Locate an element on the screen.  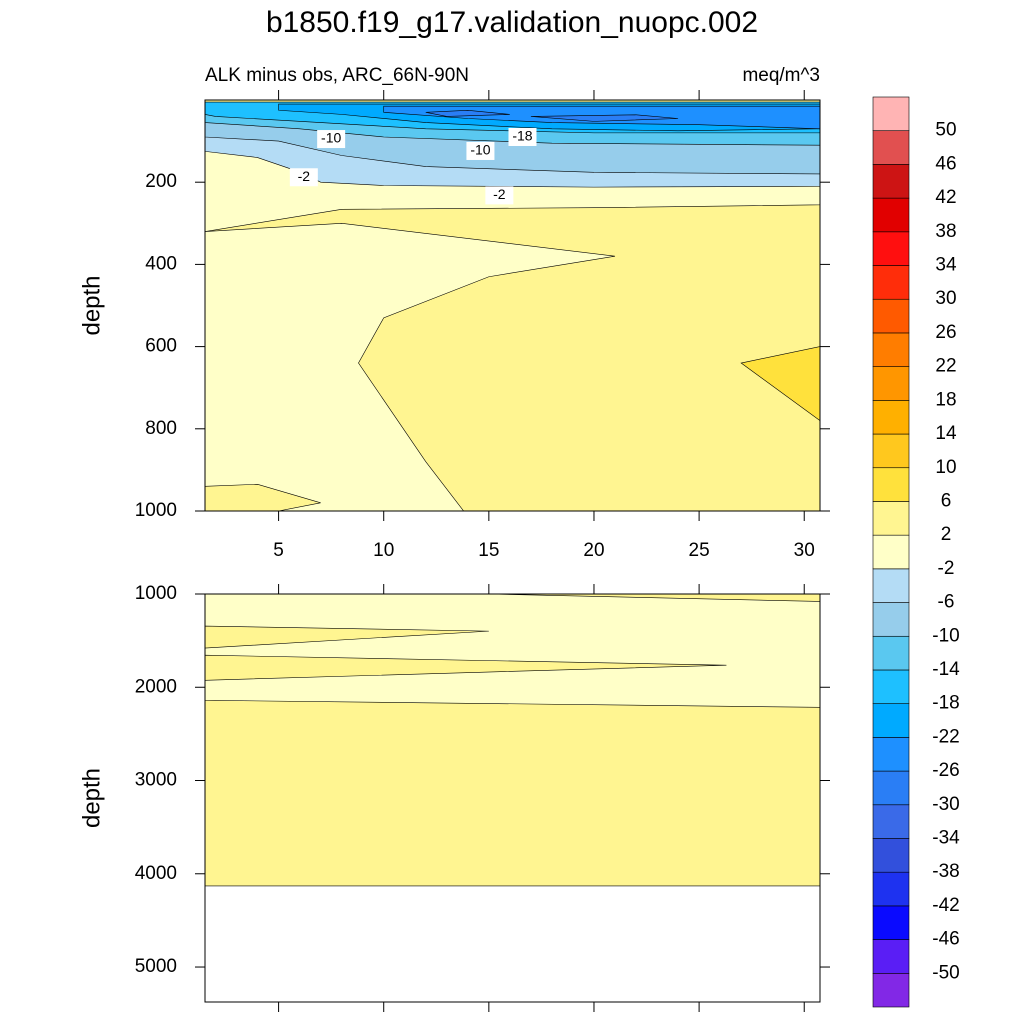
y-tick-label: 4000 is located at coordinates (156, 873).